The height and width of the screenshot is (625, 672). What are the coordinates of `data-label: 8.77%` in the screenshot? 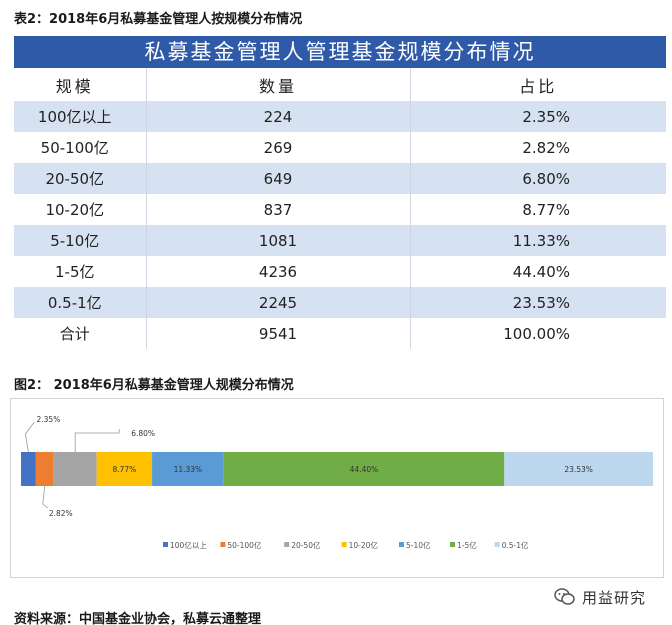 It's located at (124, 469).